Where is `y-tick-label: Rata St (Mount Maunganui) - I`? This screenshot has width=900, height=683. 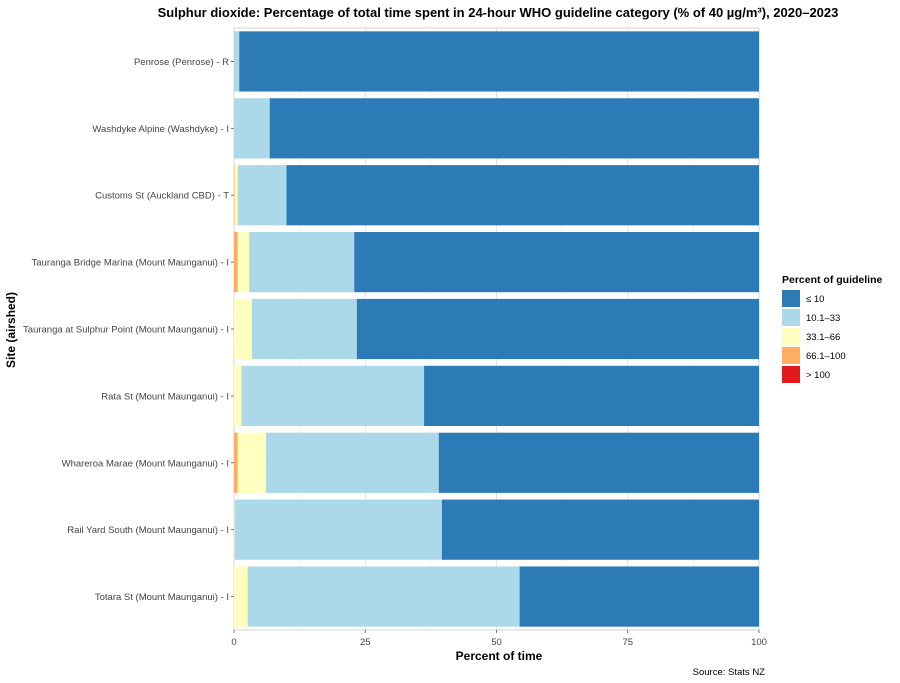 y-tick-label: Rata St (Mount Maunganui) - I is located at coordinates (165, 396).